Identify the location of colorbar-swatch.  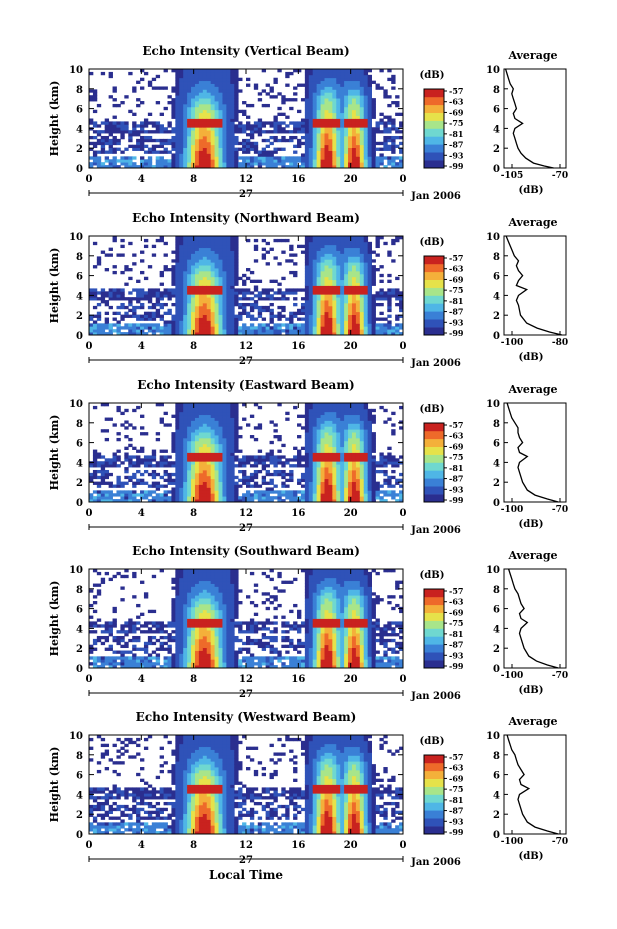
(434, 307).